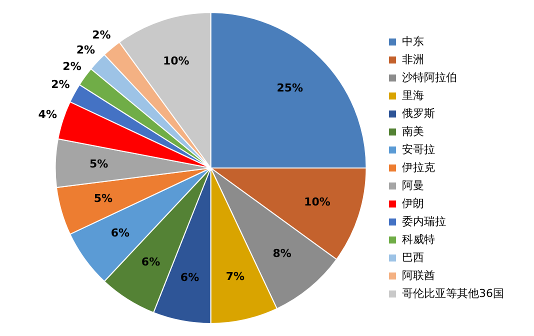 Image resolution: width=534 pixels, height=336 pixels. What do you see at coordinates (282, 253) in the screenshot?
I see `data-label: 8%` at bounding box center [282, 253].